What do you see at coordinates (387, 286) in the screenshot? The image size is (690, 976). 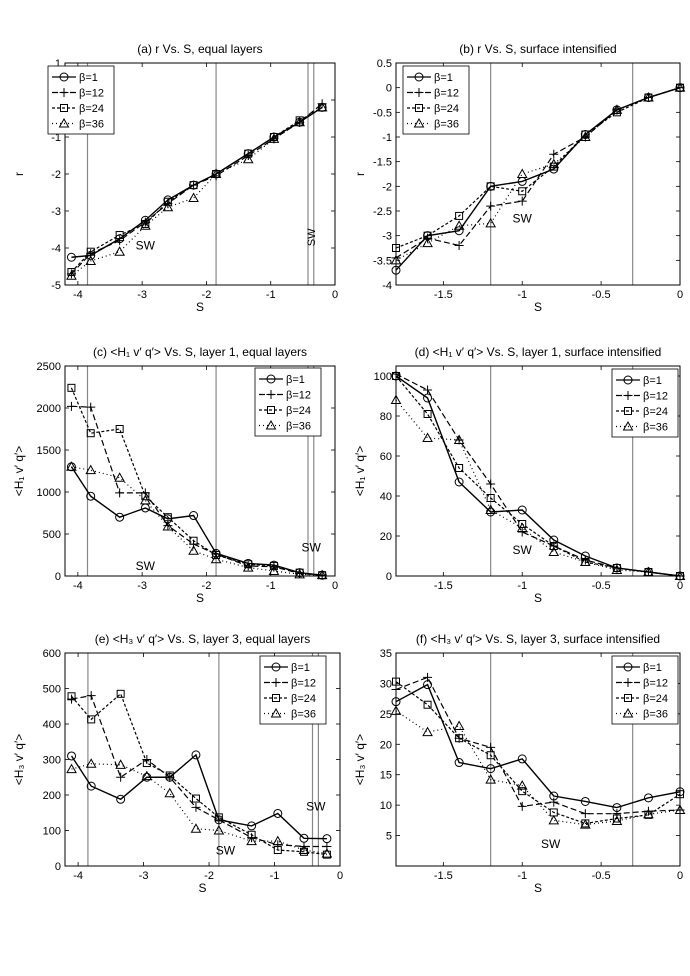 I see `y-tick-label: -4` at bounding box center [387, 286].